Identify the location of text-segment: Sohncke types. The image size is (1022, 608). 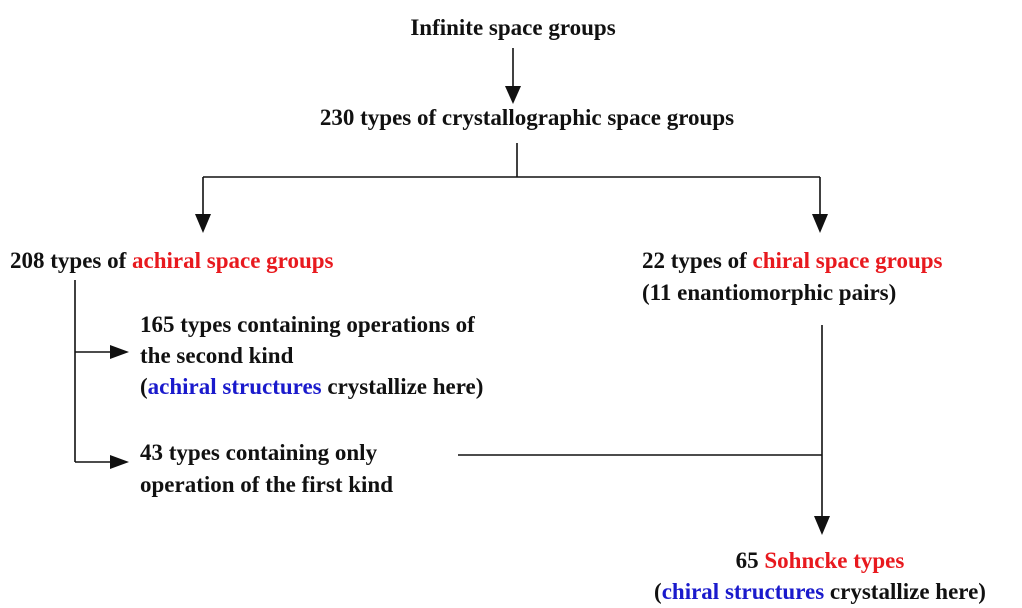
(834, 560).